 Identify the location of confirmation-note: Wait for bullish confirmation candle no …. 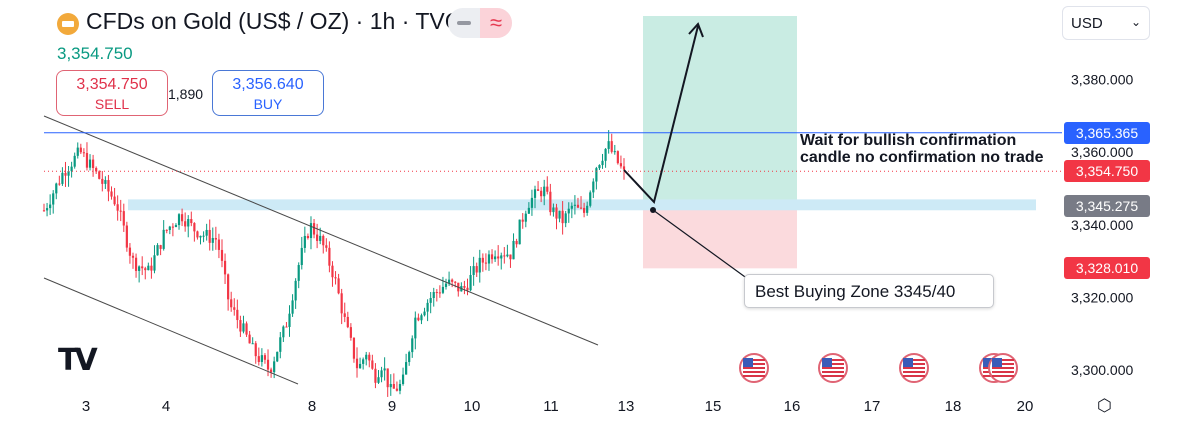
(922, 149).